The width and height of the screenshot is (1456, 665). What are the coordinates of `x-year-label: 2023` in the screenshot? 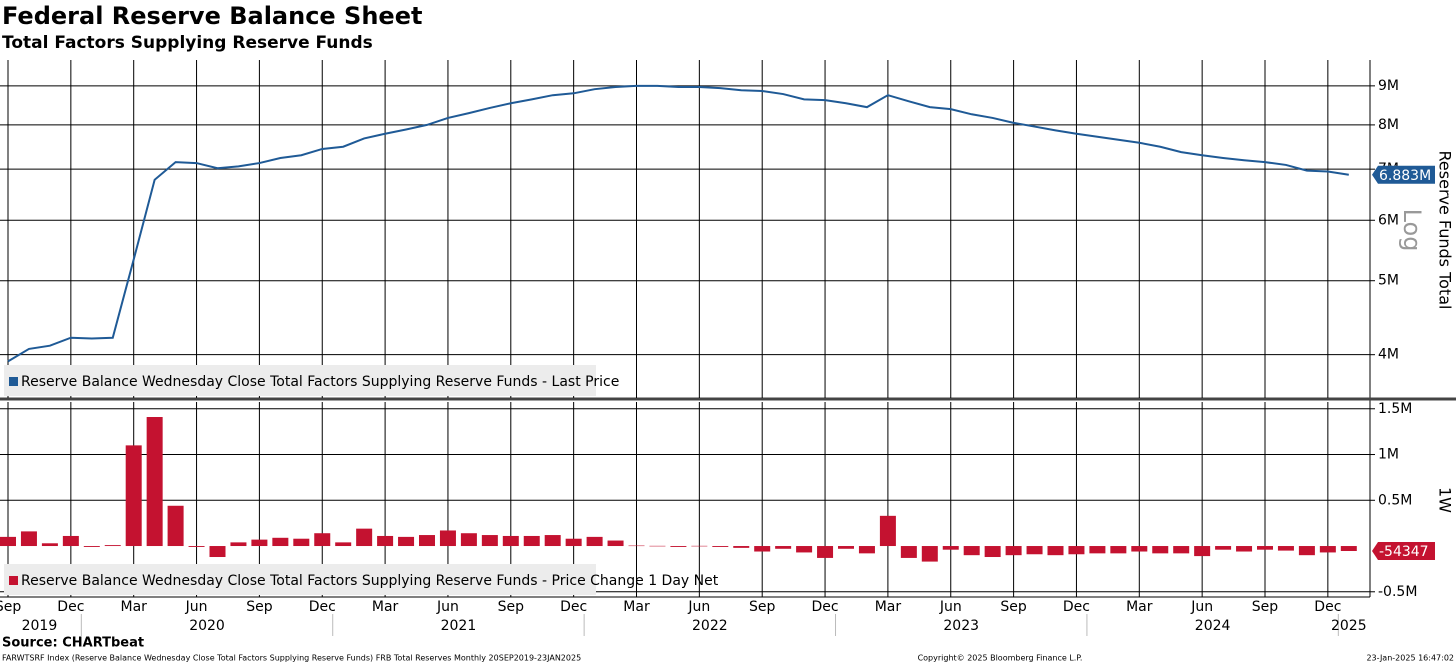 It's located at (961, 626).